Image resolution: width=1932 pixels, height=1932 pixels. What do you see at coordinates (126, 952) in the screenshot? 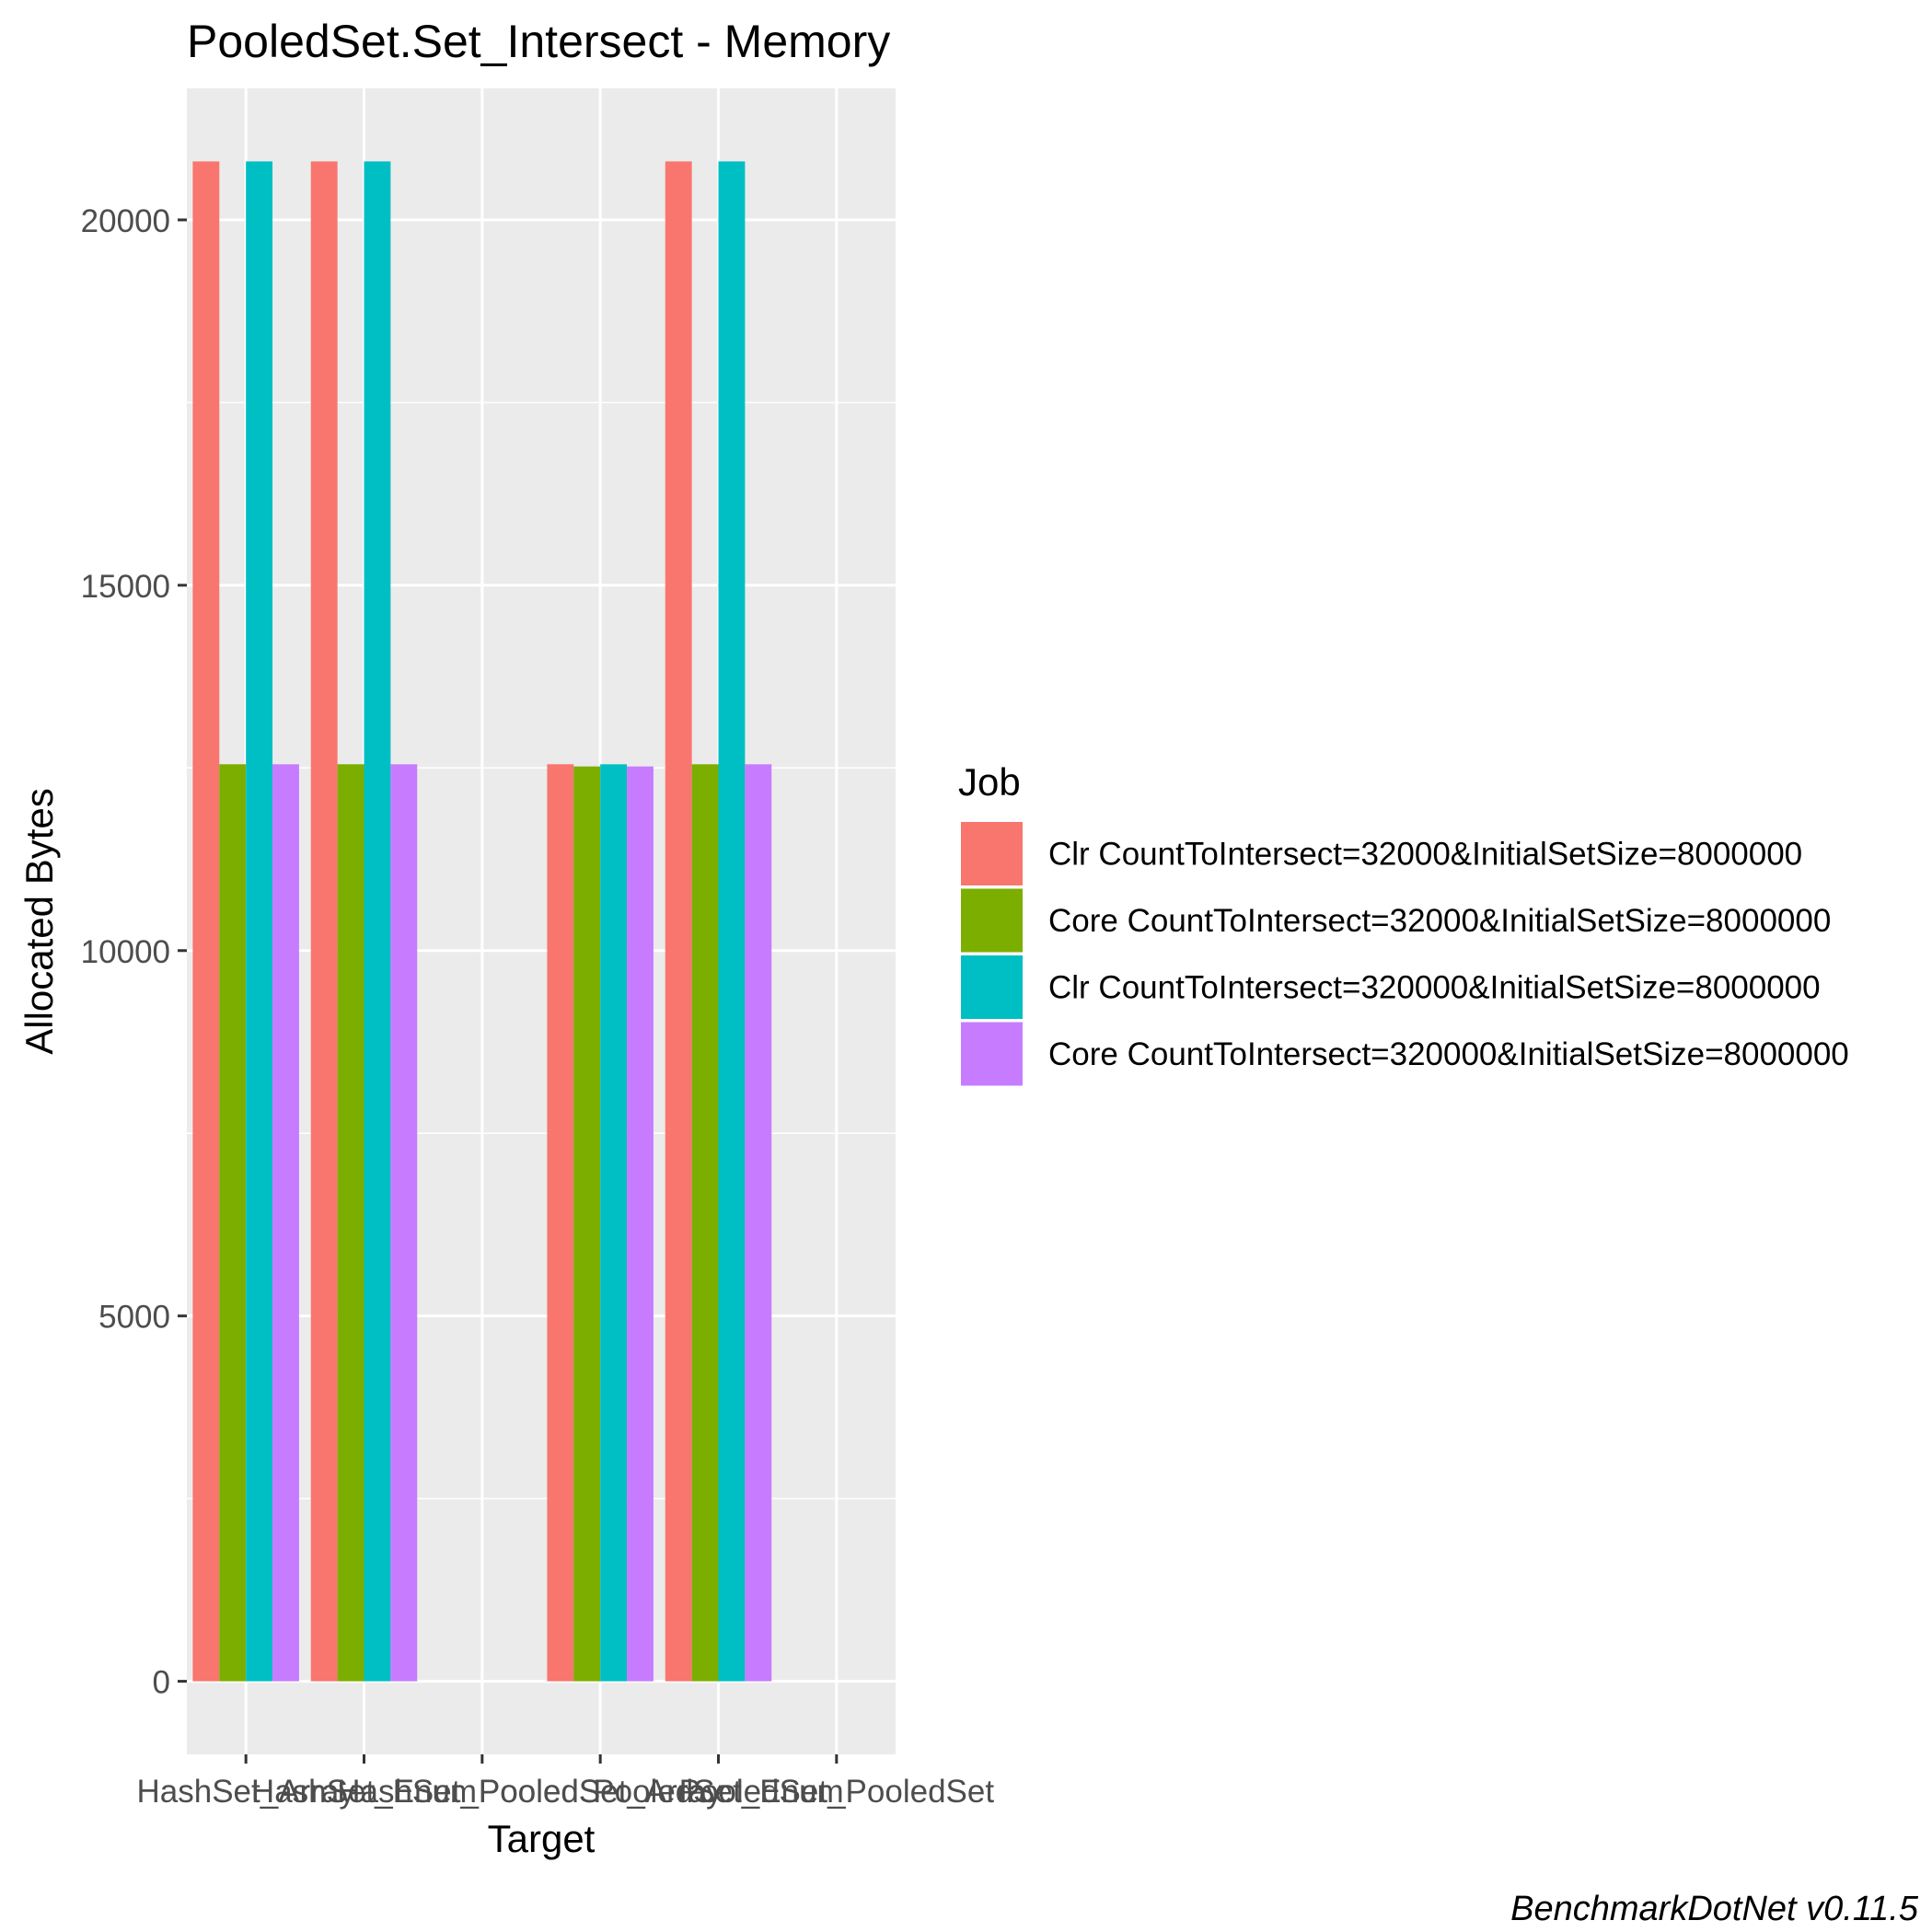
I see `y-tick-label: 10000` at bounding box center [126, 952].